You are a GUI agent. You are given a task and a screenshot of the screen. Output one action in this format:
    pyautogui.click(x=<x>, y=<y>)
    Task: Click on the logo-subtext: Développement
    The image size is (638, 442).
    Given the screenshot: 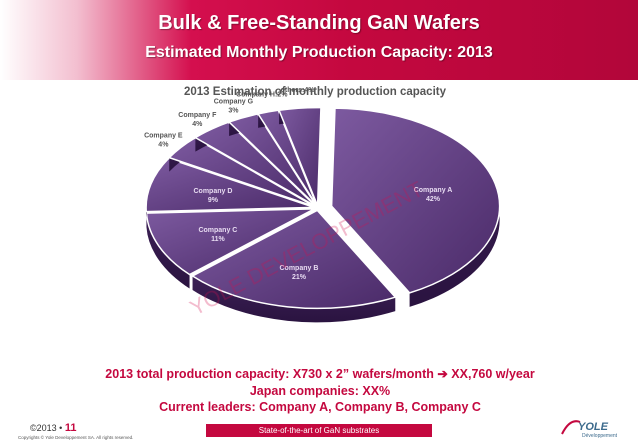 What is the action you would take?
    pyautogui.click(x=600, y=436)
    